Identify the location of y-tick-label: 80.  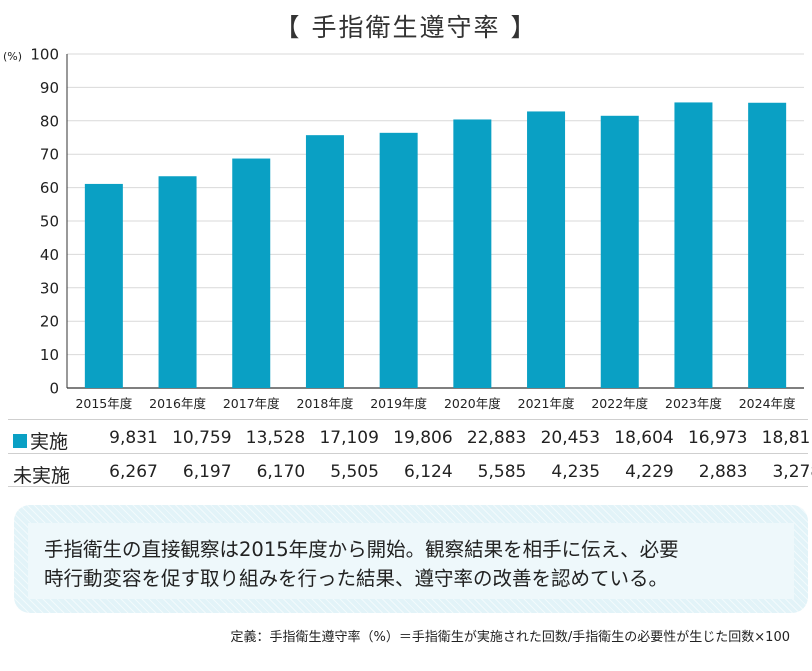
(49, 121).